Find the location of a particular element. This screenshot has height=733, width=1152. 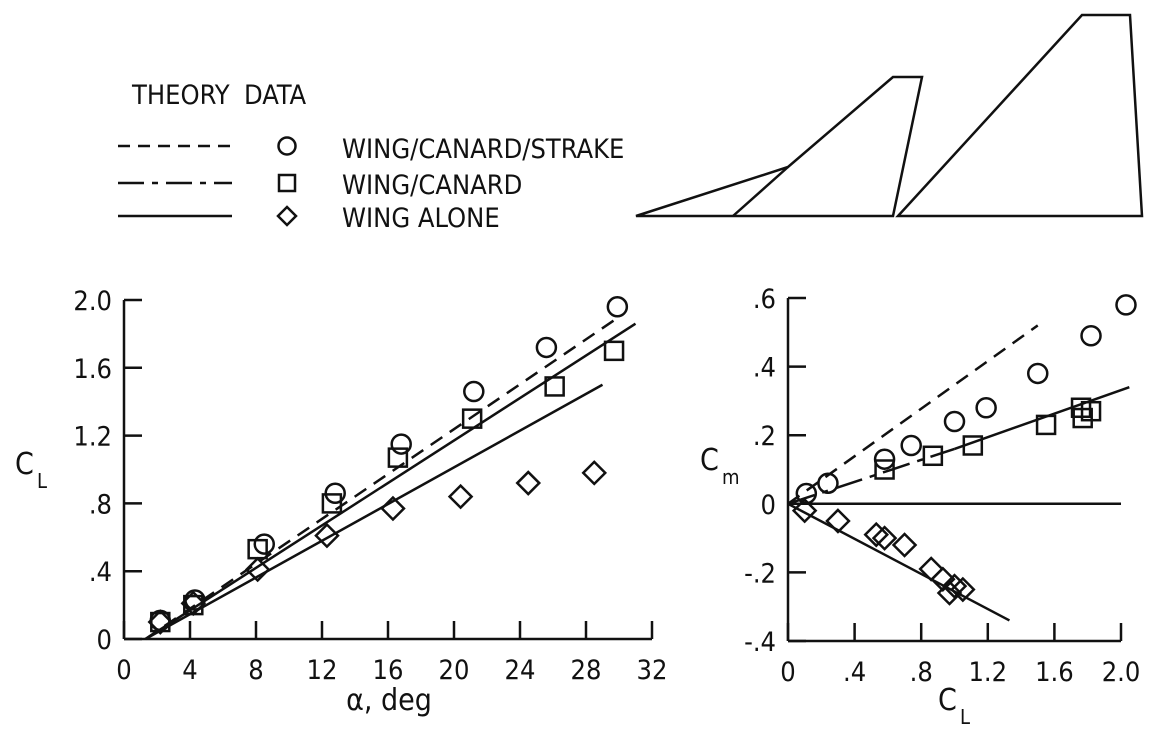

legend-entry-label: WING ALONE is located at coordinates (421, 218).